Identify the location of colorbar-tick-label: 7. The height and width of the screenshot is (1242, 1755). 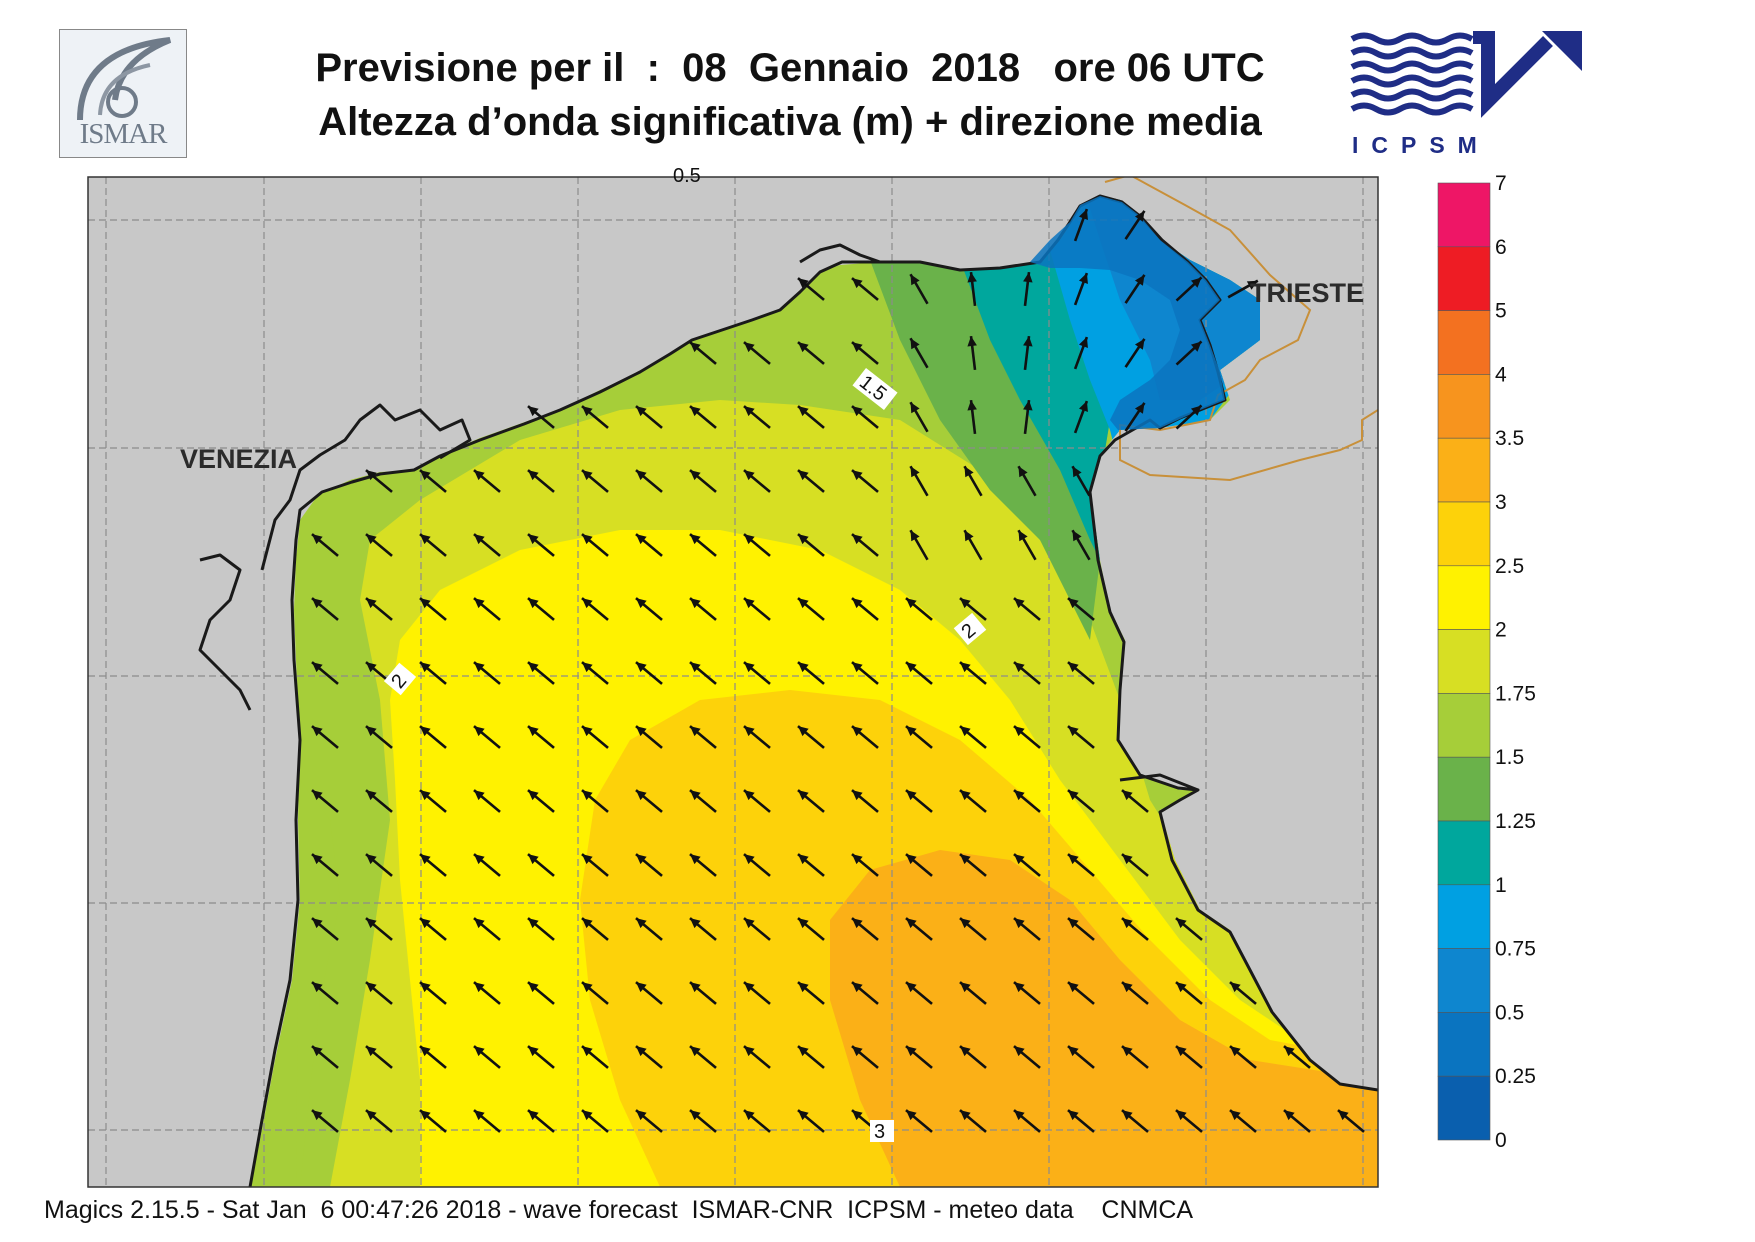
(1501, 183).